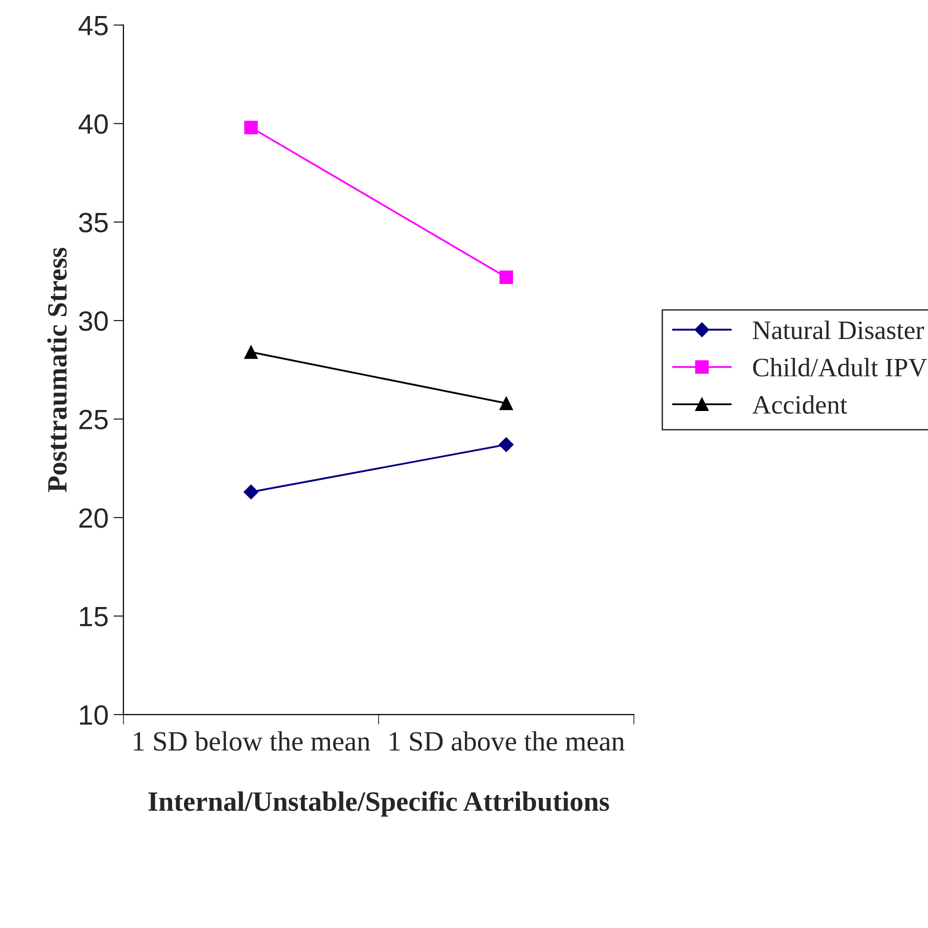 This screenshot has width=928, height=928. Describe the element at coordinates (840, 367) in the screenshot. I see `legend-label: Child/Adult IPV` at that location.